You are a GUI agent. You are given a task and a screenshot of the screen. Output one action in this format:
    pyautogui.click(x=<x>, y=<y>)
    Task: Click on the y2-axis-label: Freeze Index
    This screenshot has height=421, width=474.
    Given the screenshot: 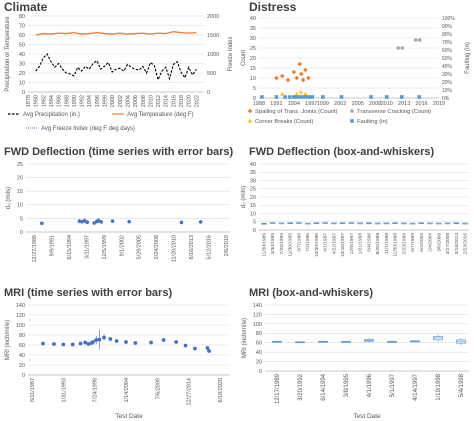 What is the action you would take?
    pyautogui.click(x=231, y=53)
    